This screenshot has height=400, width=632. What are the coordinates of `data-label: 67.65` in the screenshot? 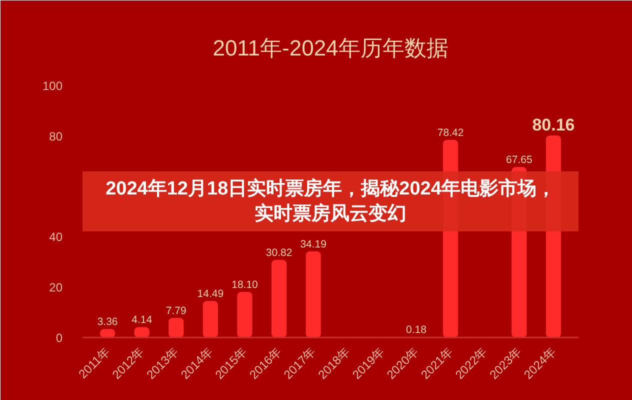 It's located at (519, 160).